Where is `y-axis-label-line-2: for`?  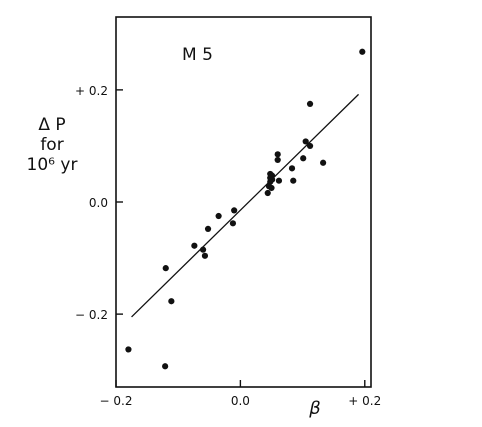 y-axis-label-line-2: for is located at coordinates (51, 145).